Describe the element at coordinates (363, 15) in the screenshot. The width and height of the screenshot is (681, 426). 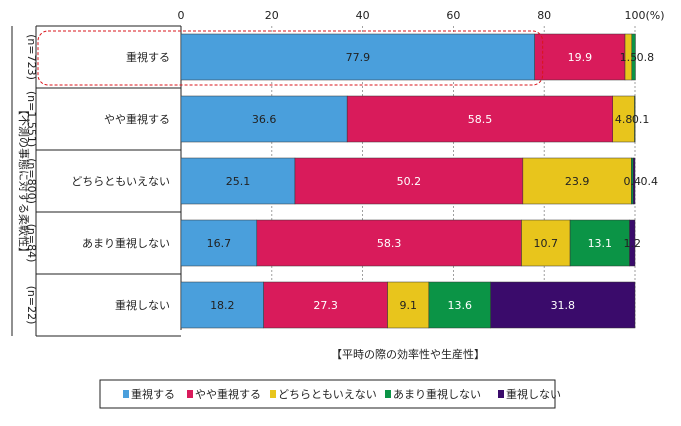
I see `x-tick-label: 40` at that location.